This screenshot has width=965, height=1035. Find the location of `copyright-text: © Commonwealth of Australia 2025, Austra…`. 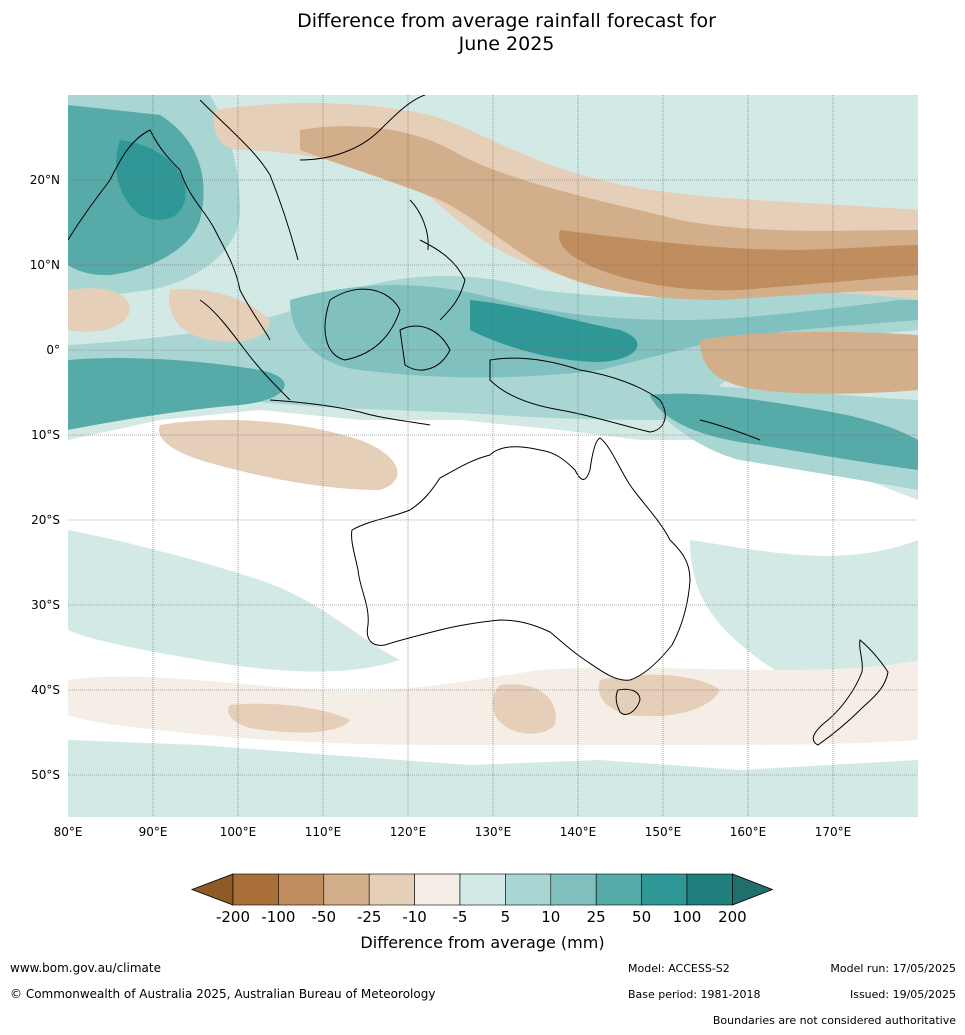

copyright-text: © Commonwealth of Australia 2025, Austra… is located at coordinates (223, 994).